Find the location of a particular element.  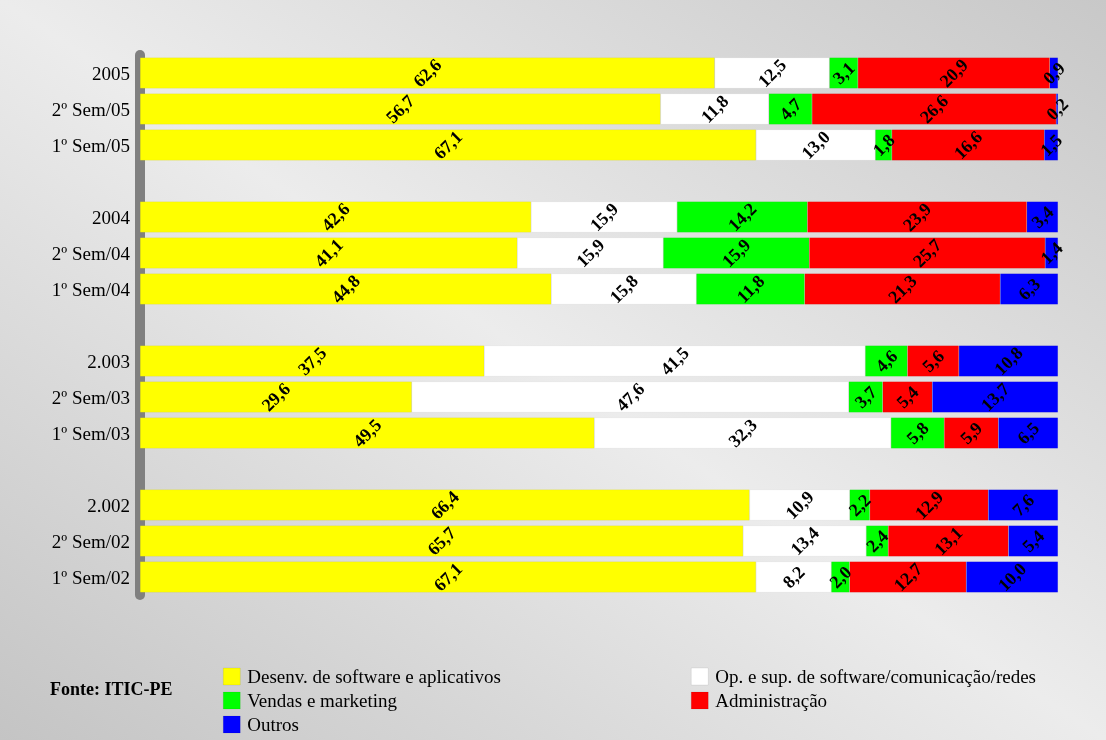

data-label: 44,8 is located at coordinates (345, 289).